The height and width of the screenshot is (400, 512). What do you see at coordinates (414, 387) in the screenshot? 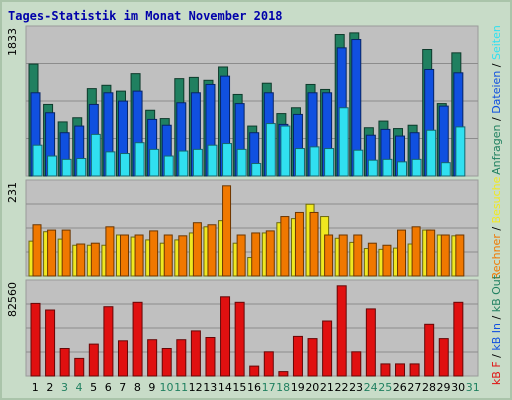
I see `x-tick-label: 27` at bounding box center [414, 387].